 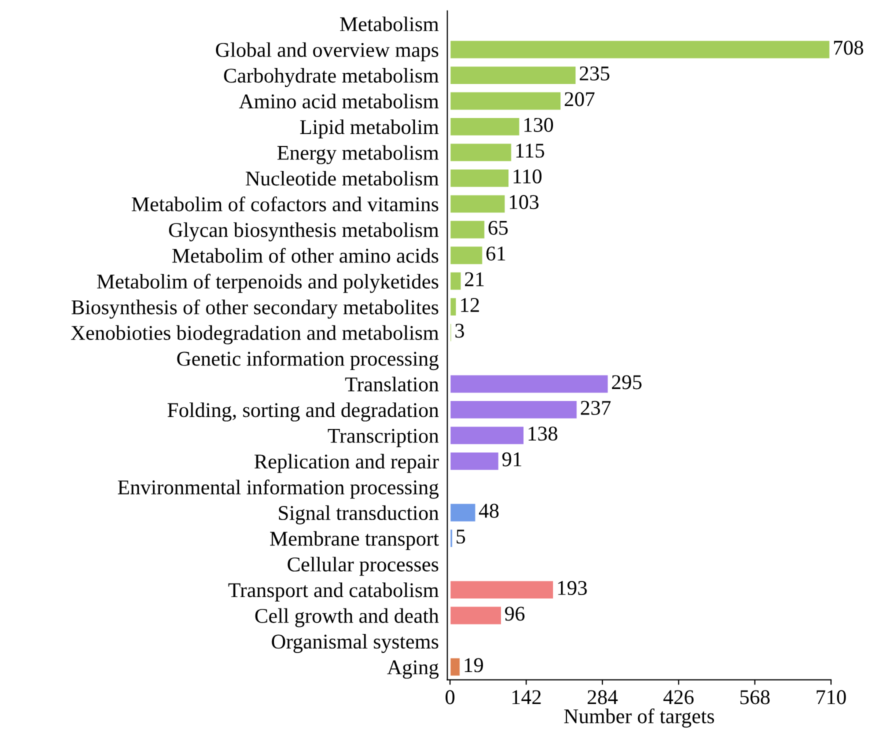 I want to click on data-label: 91, so click(x=512, y=459).